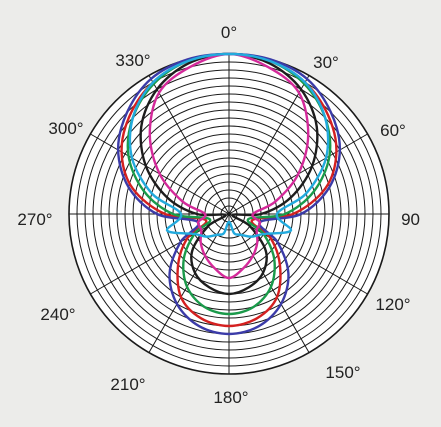 This screenshot has width=441, height=427. Describe the element at coordinates (393, 130) in the screenshot. I see `angle-label-60: 60°` at that location.